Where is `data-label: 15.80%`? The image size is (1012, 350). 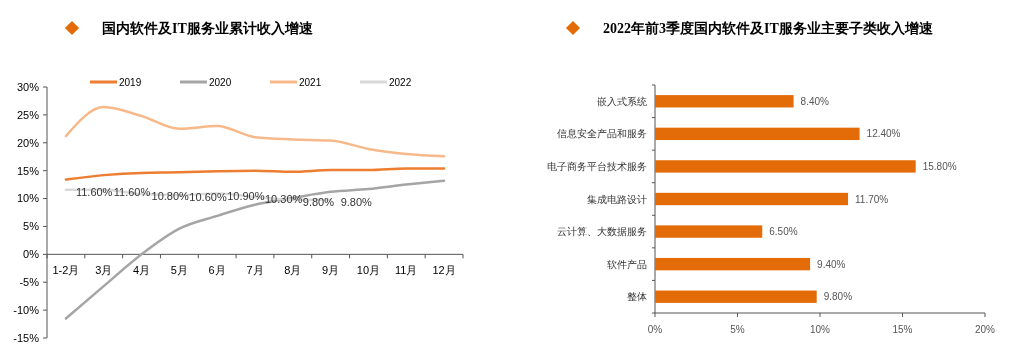 data-label: 15.80% is located at coordinates (939, 166).